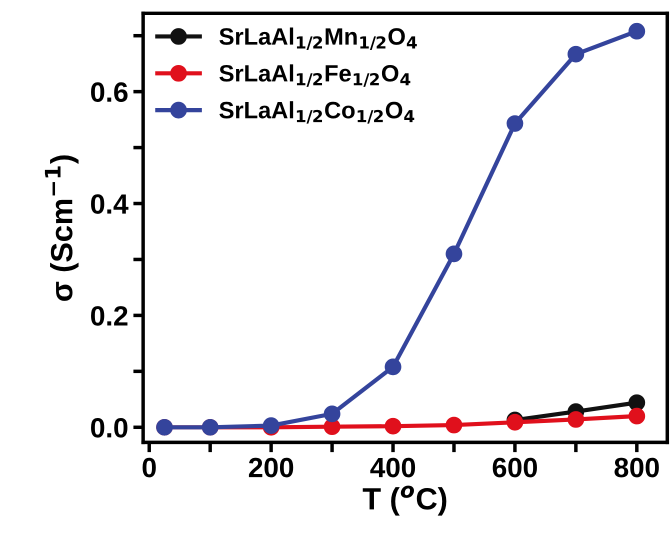 The image size is (672, 533). Describe the element at coordinates (149, 468) in the screenshot. I see `x-tick-label: 0` at that location.